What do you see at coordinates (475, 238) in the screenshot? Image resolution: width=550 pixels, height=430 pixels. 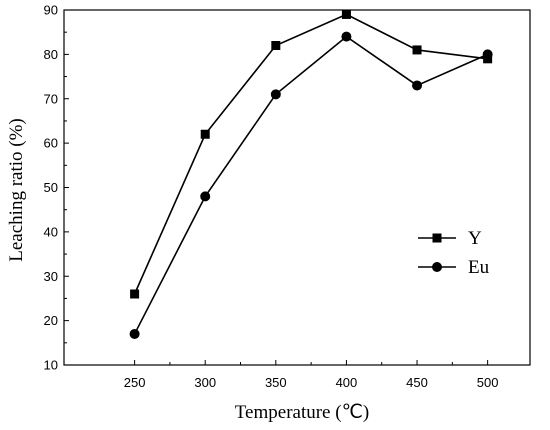 I see `legend-label-y: Y` at bounding box center [475, 238].